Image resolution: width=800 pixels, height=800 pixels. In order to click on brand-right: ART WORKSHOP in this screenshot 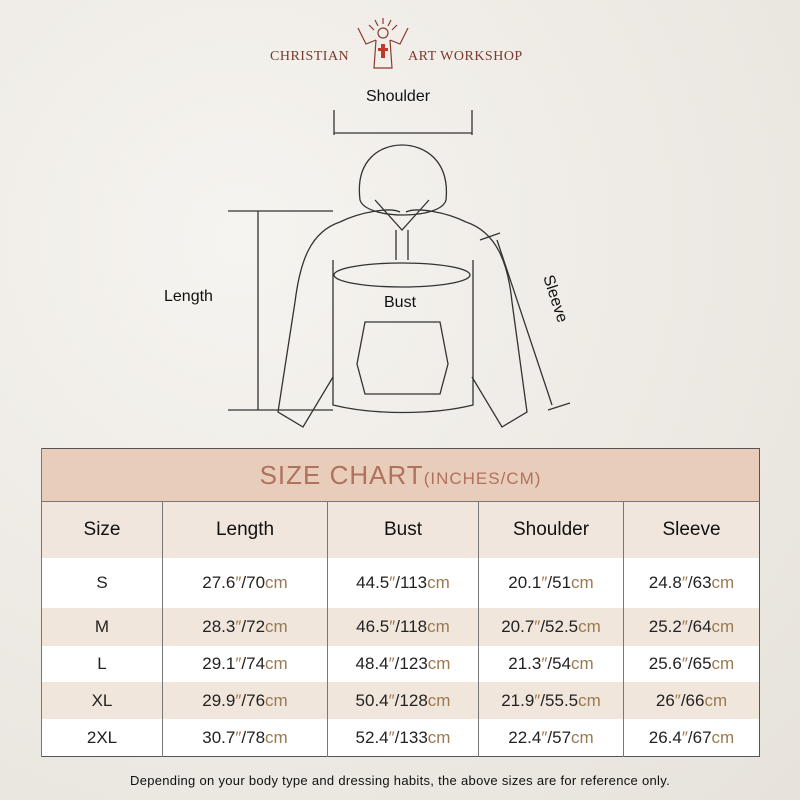, I will do `click(465, 56)`.